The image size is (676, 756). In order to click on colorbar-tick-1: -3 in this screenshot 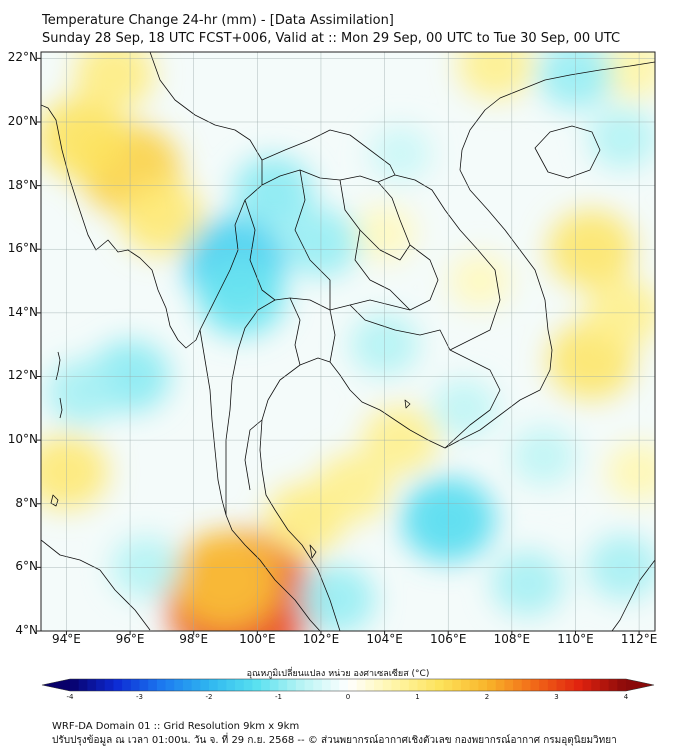, I will do `click(139, 697)`.